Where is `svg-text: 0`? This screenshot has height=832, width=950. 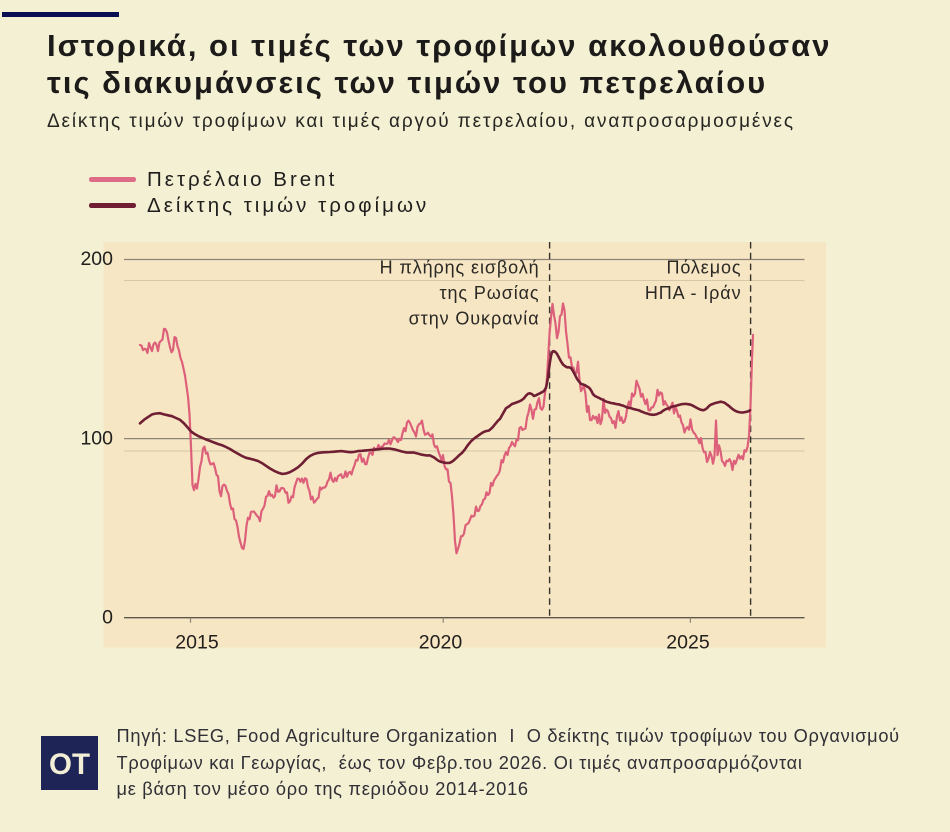
svg-text: 0 is located at coordinates (107, 618).